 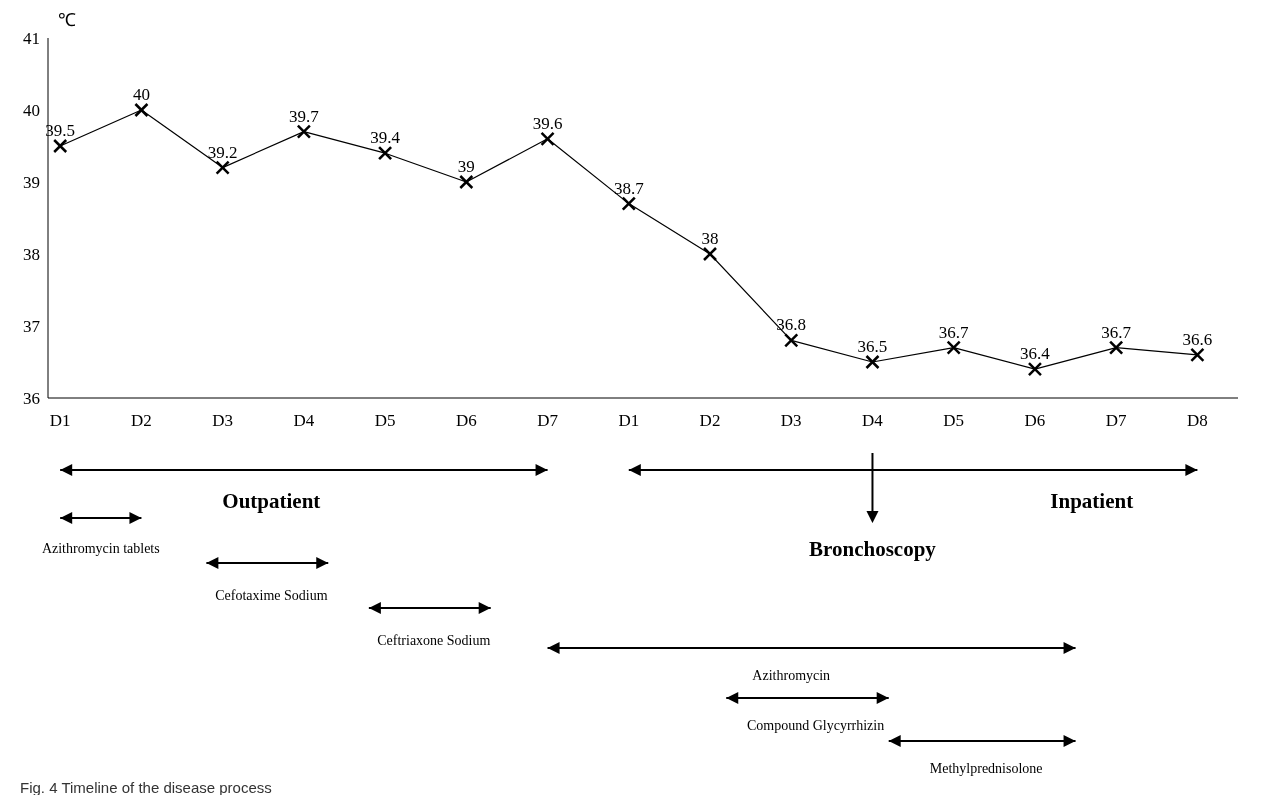 What do you see at coordinates (271, 595) in the screenshot?
I see `text: Cefotaxime Sodium` at bounding box center [271, 595].